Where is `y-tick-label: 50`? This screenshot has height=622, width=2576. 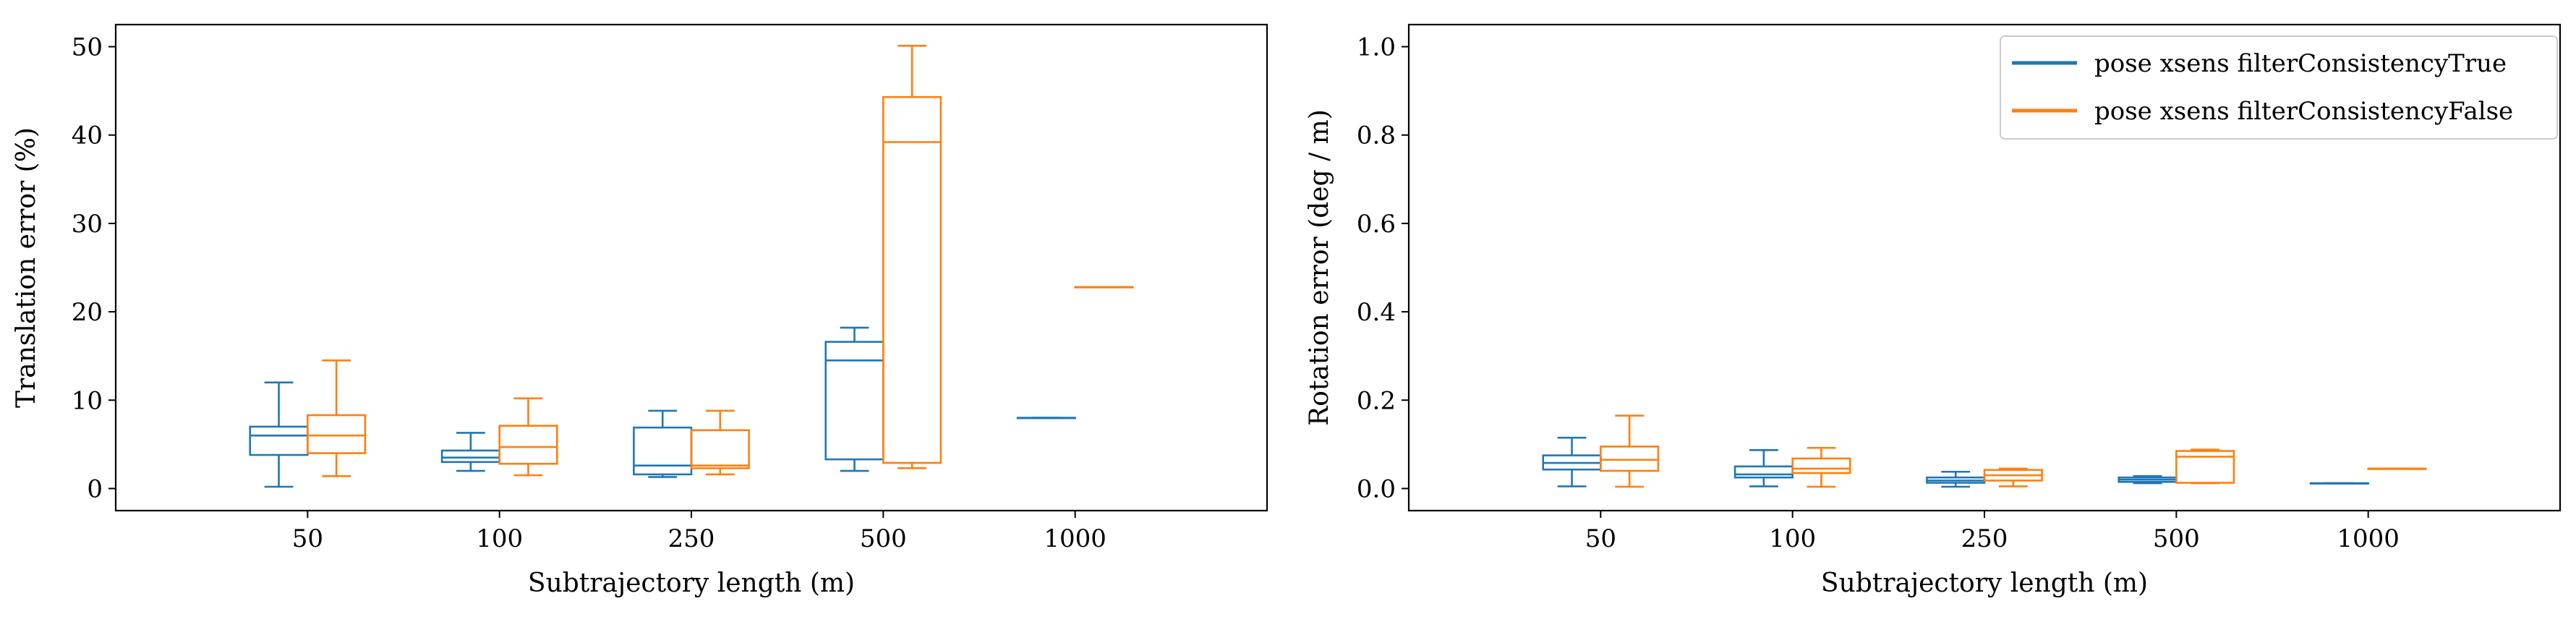 y-tick-label: 50 is located at coordinates (87, 47).